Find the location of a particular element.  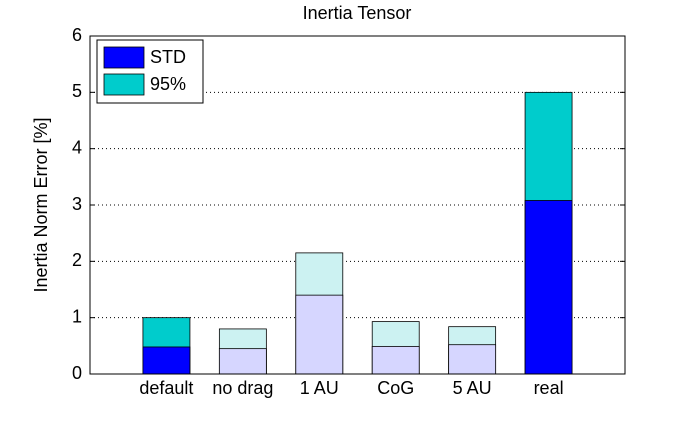

legend-label: 95% is located at coordinates (168, 84).